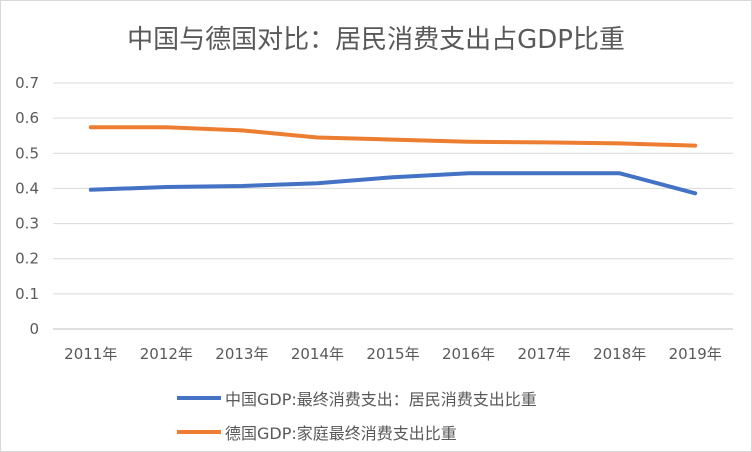  What do you see at coordinates (27, 259) in the screenshot?
I see `y-tick-label: 0.2` at bounding box center [27, 259].